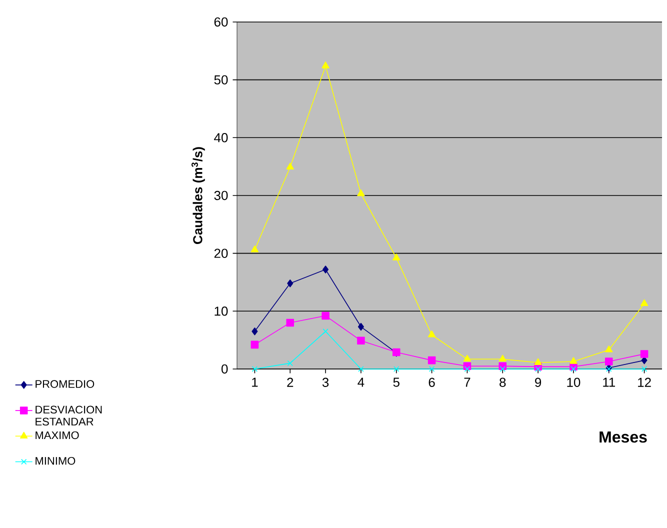 The width and height of the screenshot is (667, 528). Describe the element at coordinates (65, 384) in the screenshot. I see `legend-label: PROMEDIO` at that location.